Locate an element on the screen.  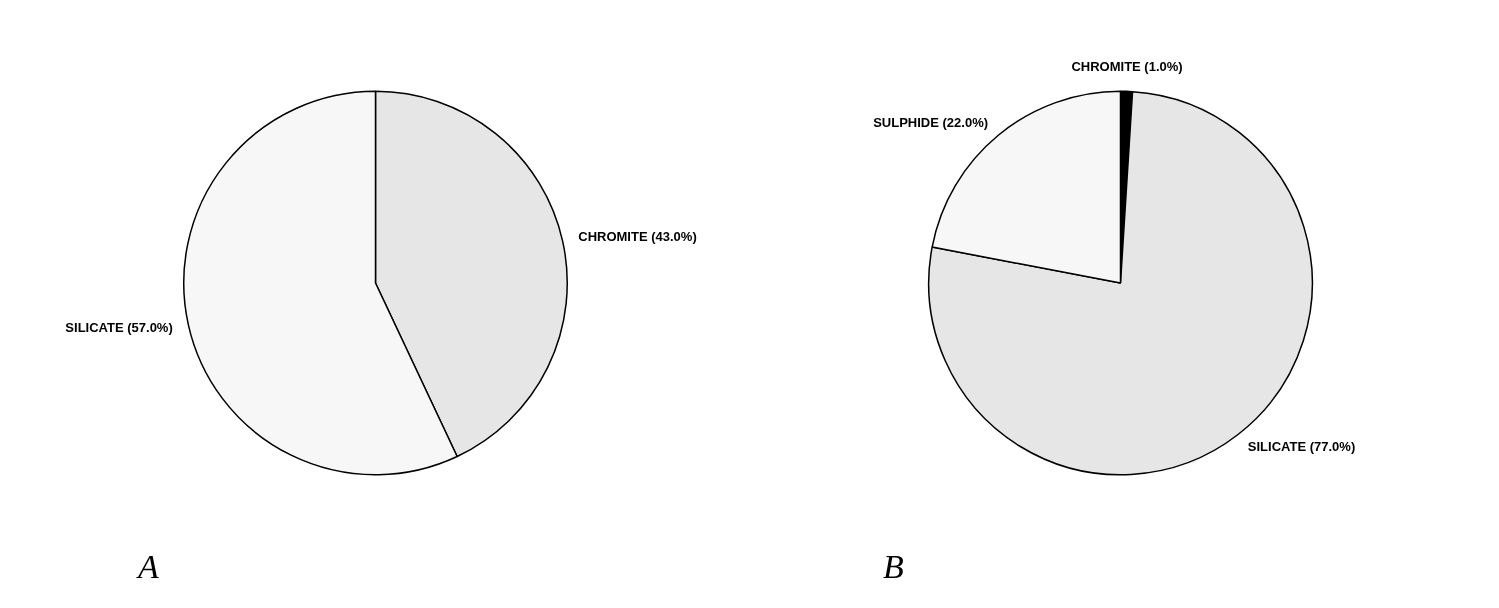
slice-label: SULPHIDE (22.0%) is located at coordinates (931, 122).